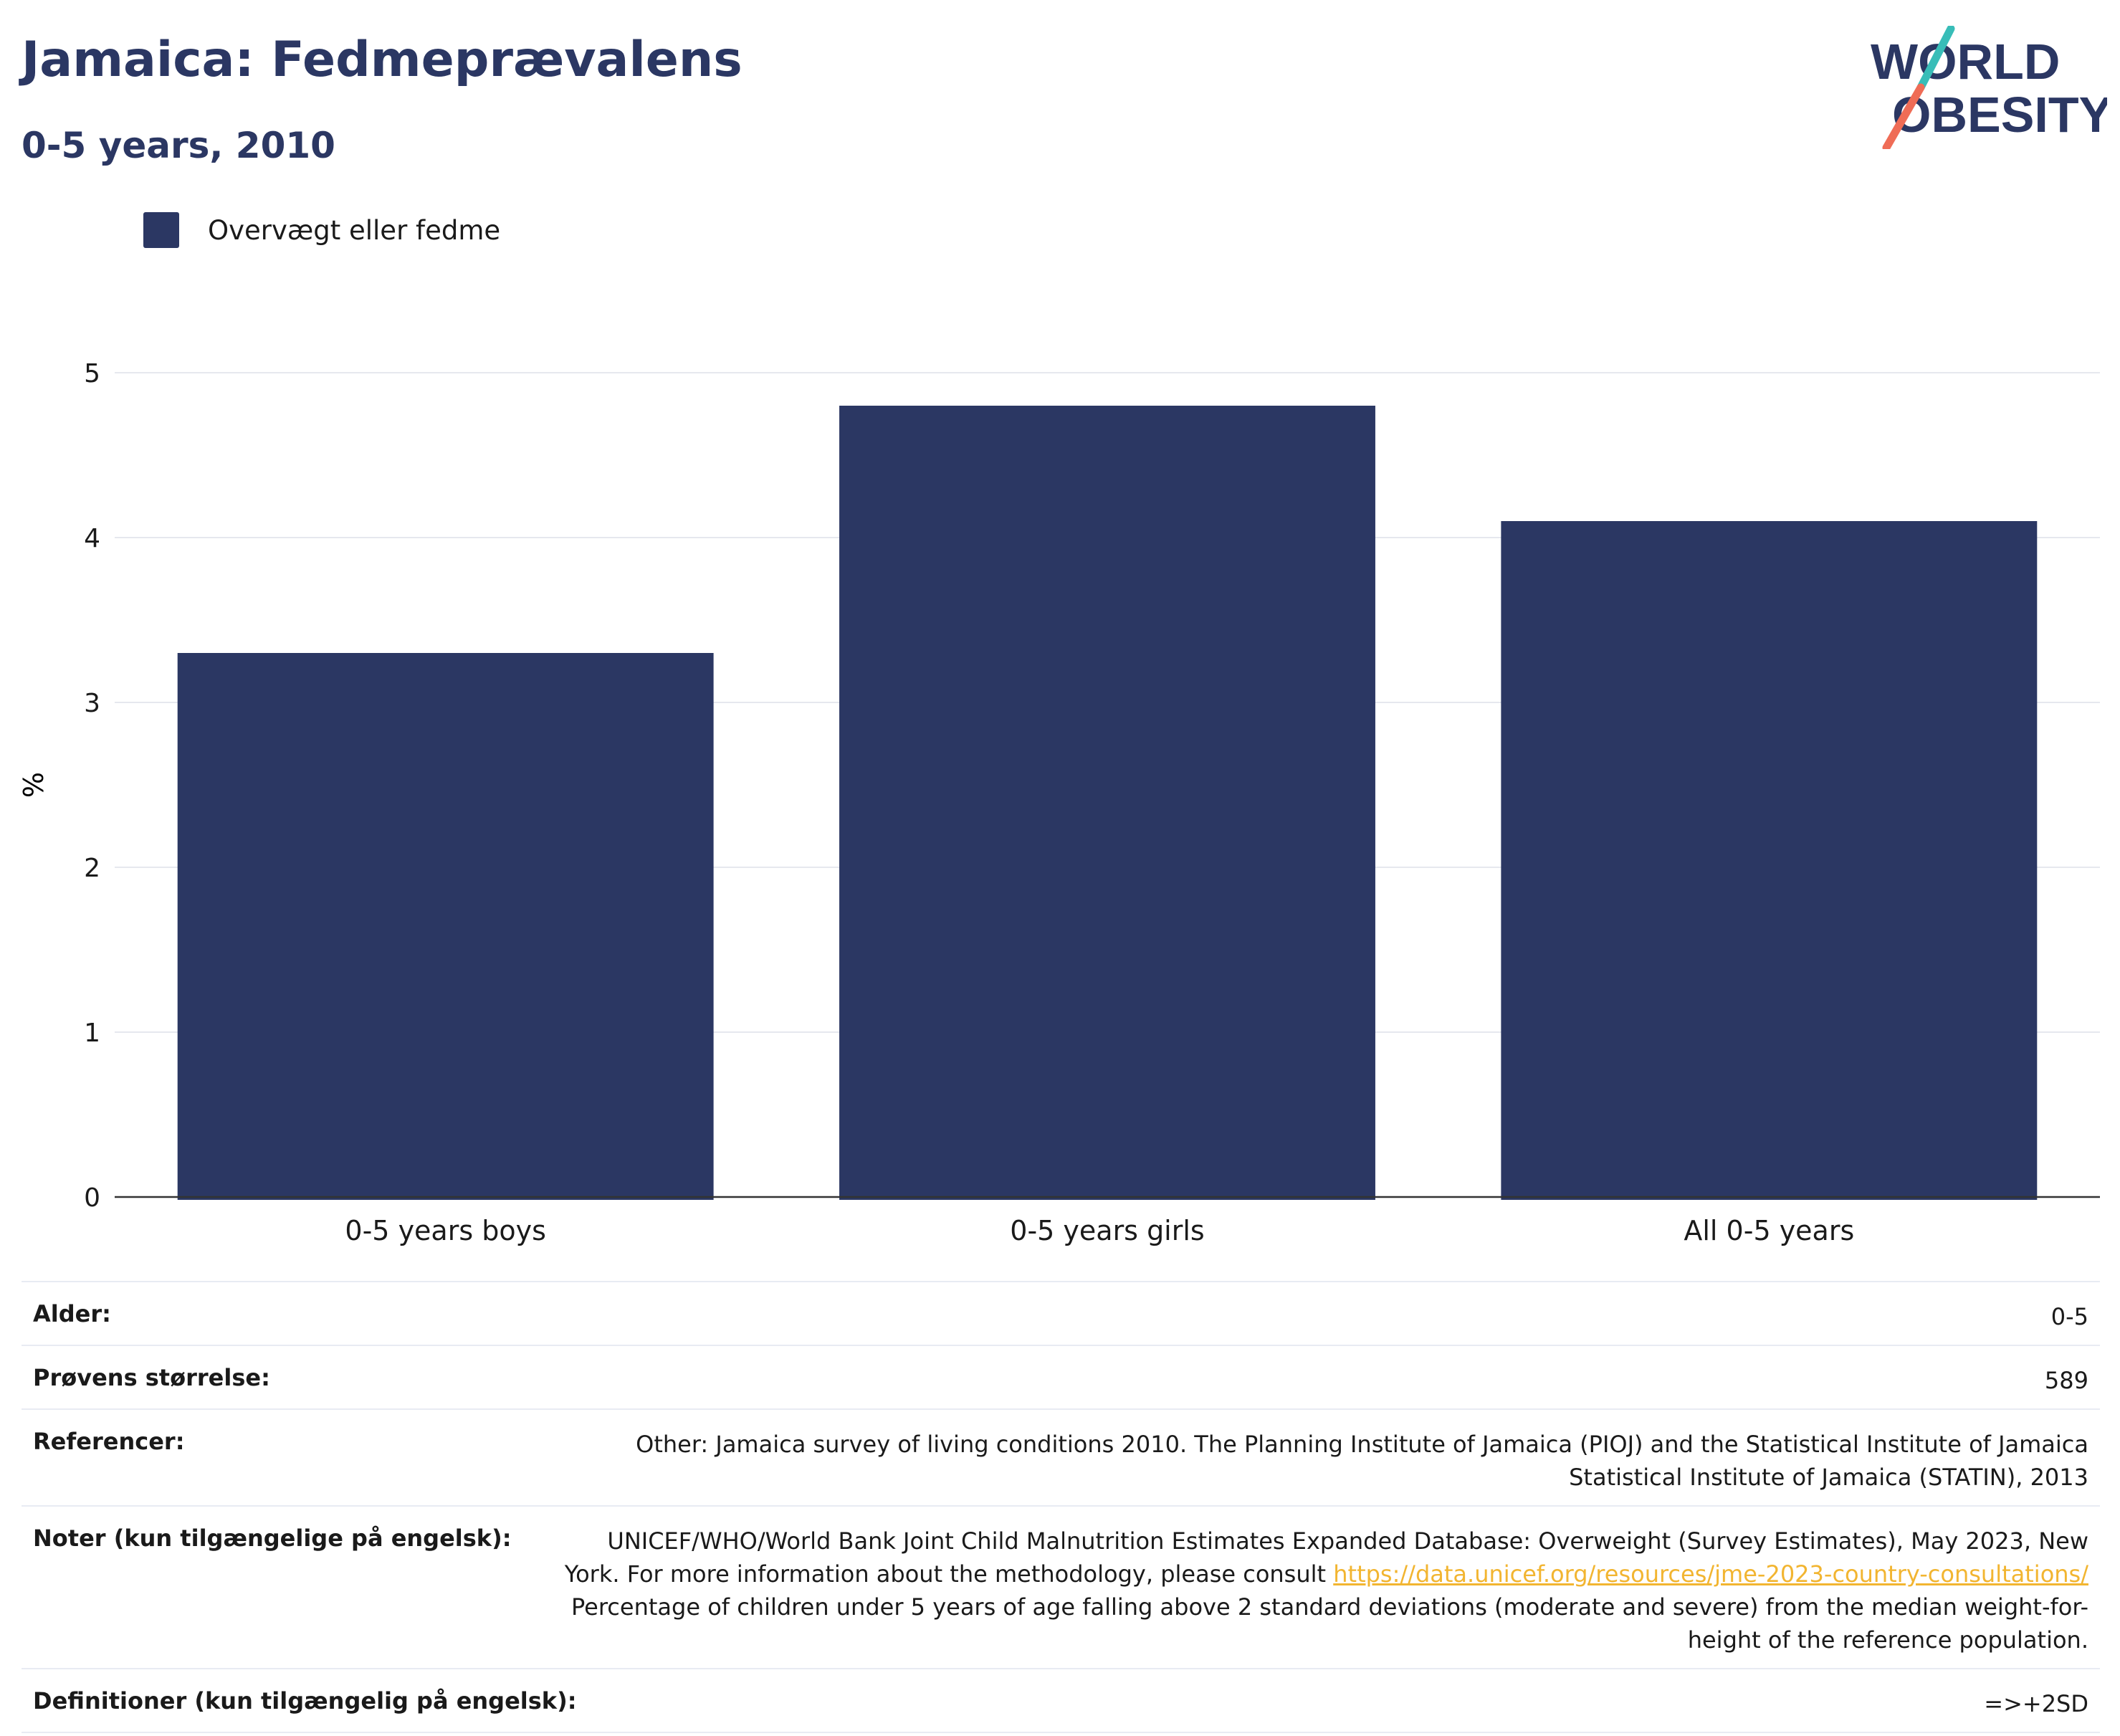 Image resolution: width=2120 pixels, height=1736 pixels. What do you see at coordinates (2066, 1380) in the screenshot?
I see `info-value: 589` at bounding box center [2066, 1380].